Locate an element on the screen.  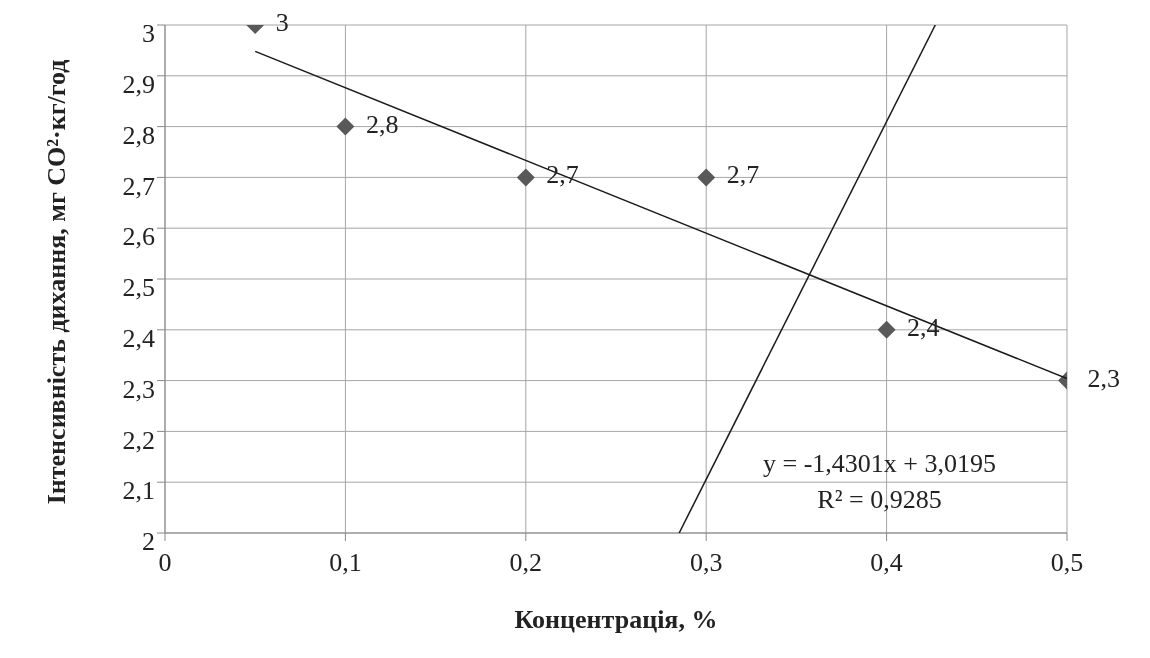
y-tick-label: 2,6 is located at coordinates (138, 237).